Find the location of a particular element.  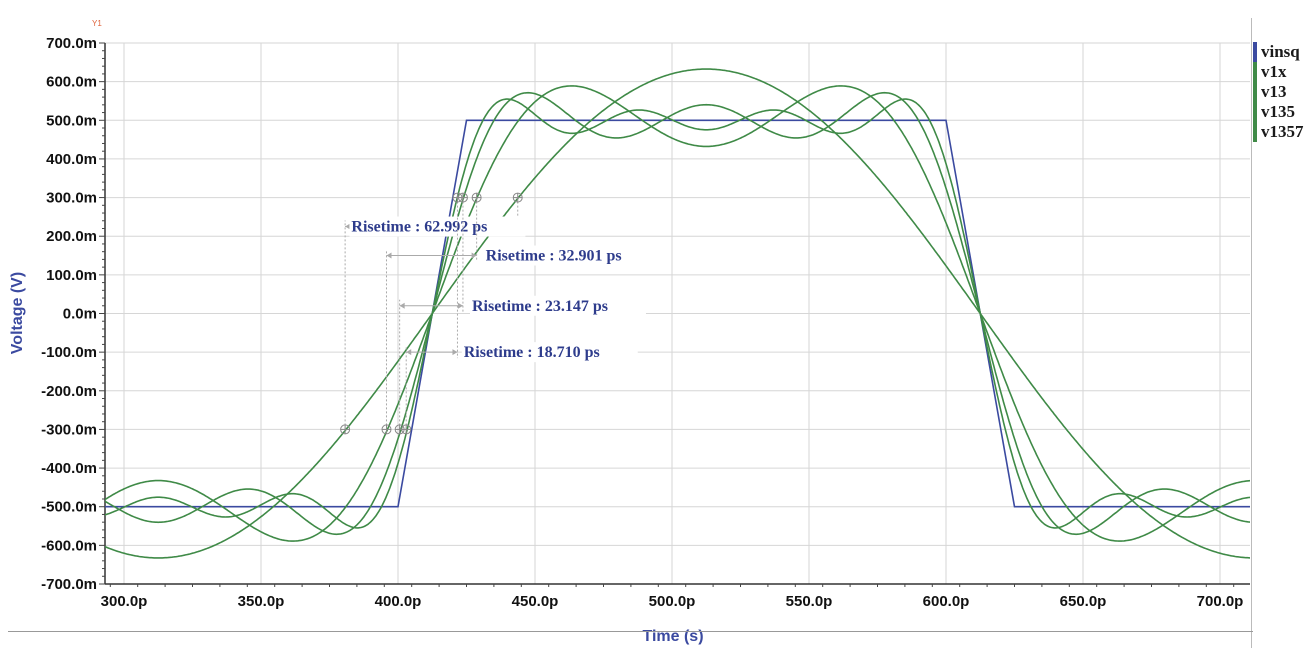

legend-item-v1x: v1x is located at coordinates (1278, 72).